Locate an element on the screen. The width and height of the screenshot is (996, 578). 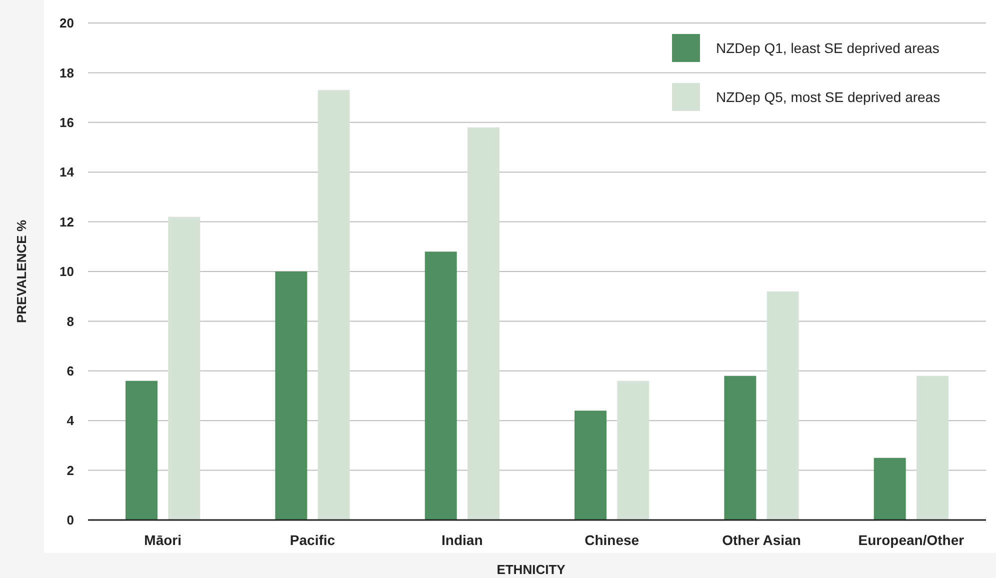
x-tick-label: Pacific is located at coordinates (313, 540).